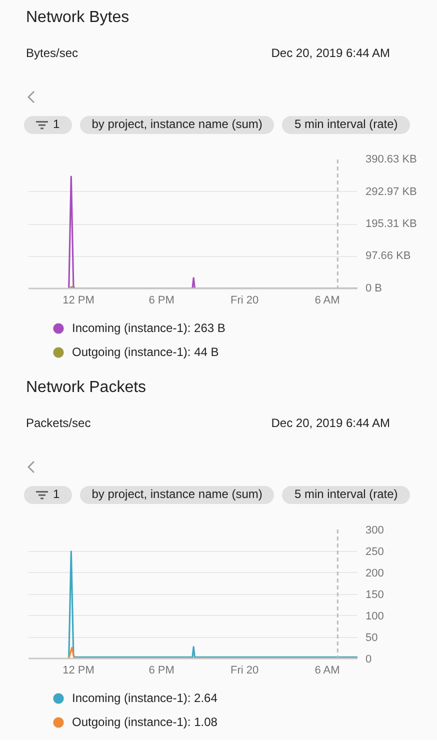  Describe the element at coordinates (145, 698) in the screenshot. I see `legend-label: Incoming (instance-1): 2.64` at that location.